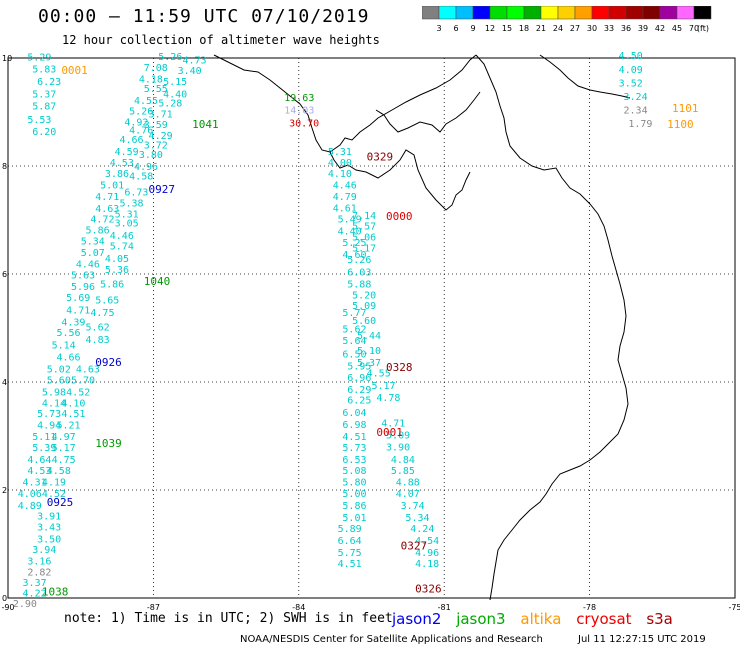  What do you see at coordinates (127, 223) in the screenshot?
I see `swh-value-label: 3.05` at bounding box center [127, 223].